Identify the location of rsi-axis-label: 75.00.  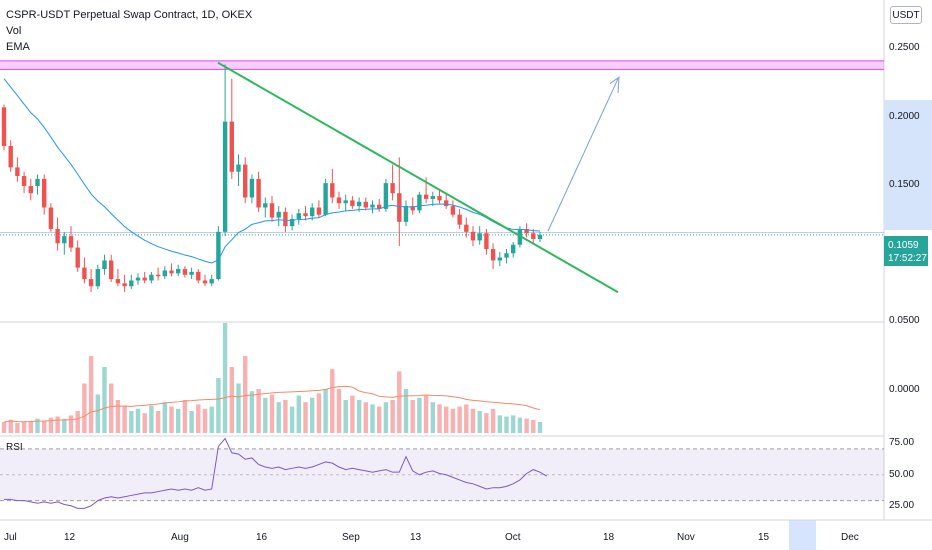
(902, 442).